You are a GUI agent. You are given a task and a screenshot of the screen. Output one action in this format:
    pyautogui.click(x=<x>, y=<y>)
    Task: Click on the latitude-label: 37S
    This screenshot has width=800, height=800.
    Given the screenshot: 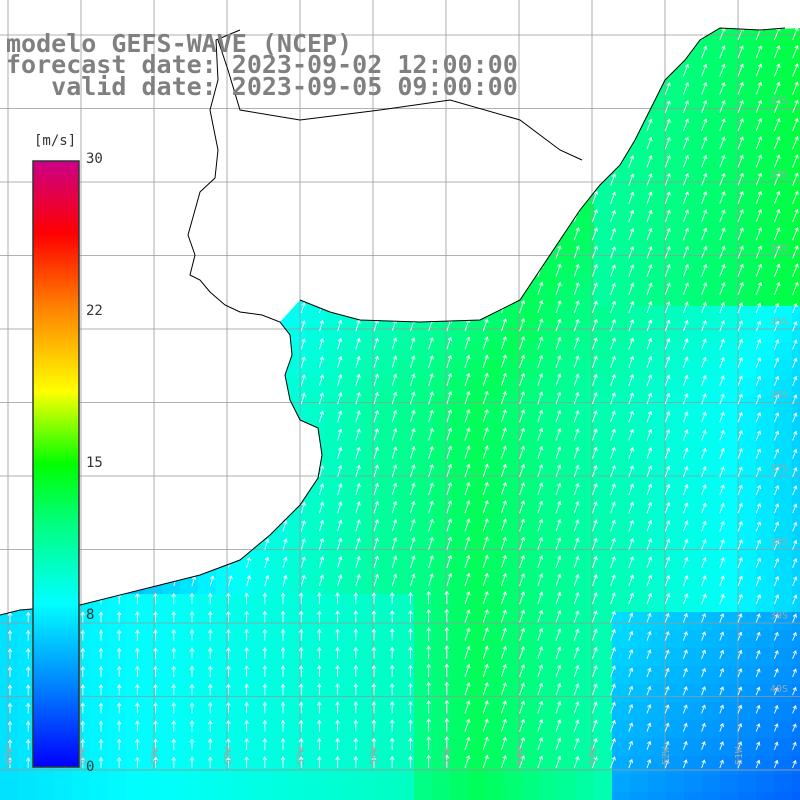 What is the action you would take?
    pyautogui.click(x=779, y=469)
    